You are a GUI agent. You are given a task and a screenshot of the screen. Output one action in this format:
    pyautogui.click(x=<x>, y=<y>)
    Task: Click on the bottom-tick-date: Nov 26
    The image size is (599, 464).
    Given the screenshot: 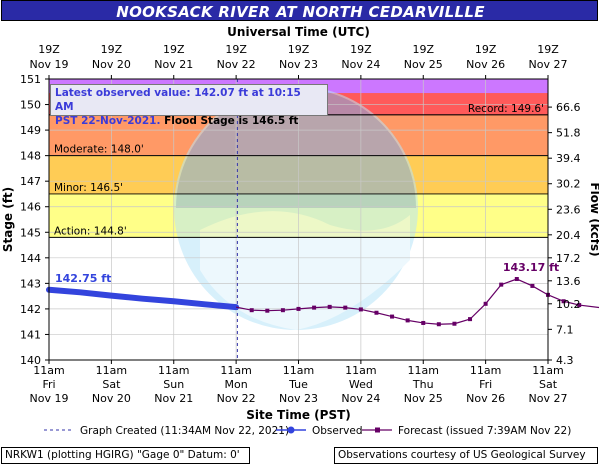 What is the action you would take?
    pyautogui.click(x=485, y=398)
    